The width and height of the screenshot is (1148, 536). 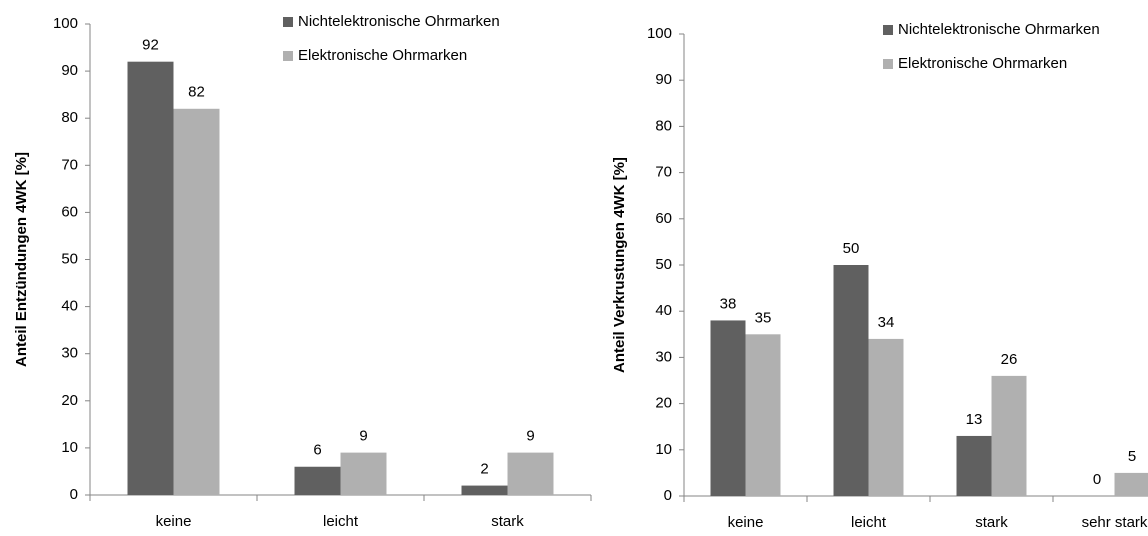 I want to click on y-axis-label: Anteil Verkrustungen 4WK [%], so click(x=619, y=265).